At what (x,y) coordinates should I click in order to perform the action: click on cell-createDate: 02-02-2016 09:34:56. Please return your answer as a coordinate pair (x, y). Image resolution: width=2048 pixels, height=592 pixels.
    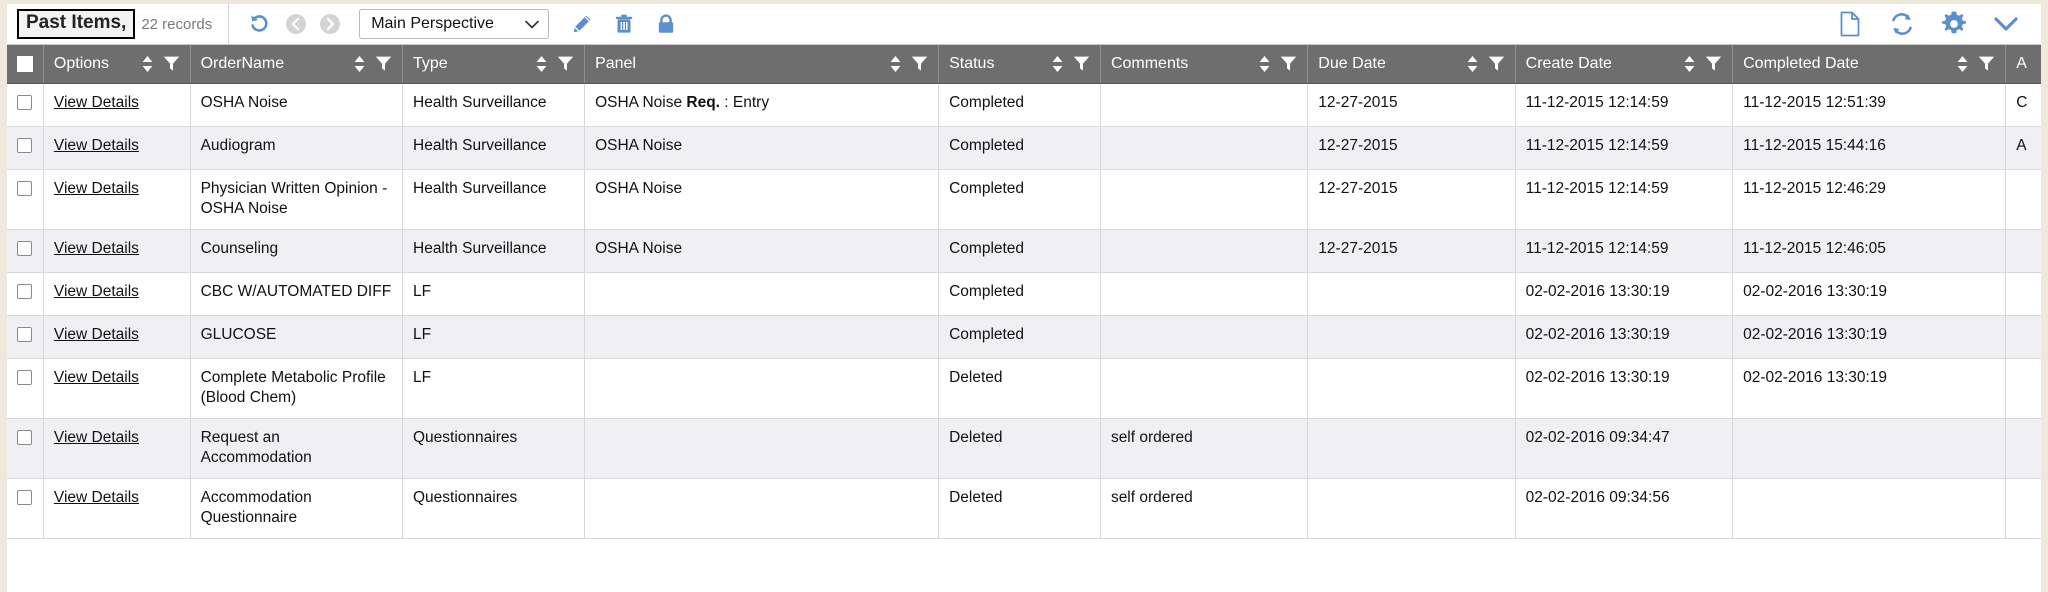
    Looking at the image, I should click on (1624, 508).